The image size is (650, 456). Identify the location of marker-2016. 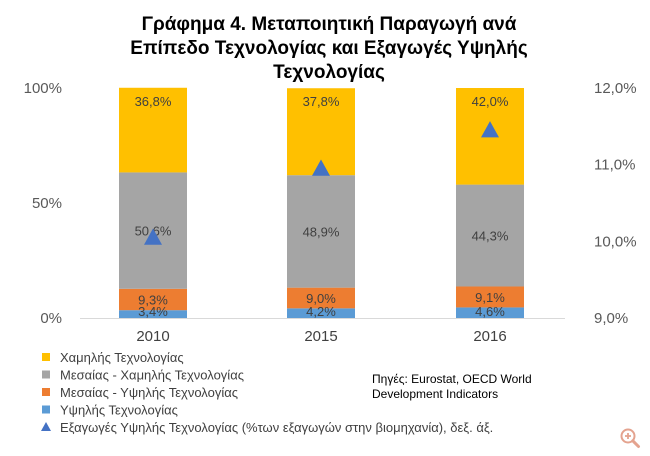
(490, 129).